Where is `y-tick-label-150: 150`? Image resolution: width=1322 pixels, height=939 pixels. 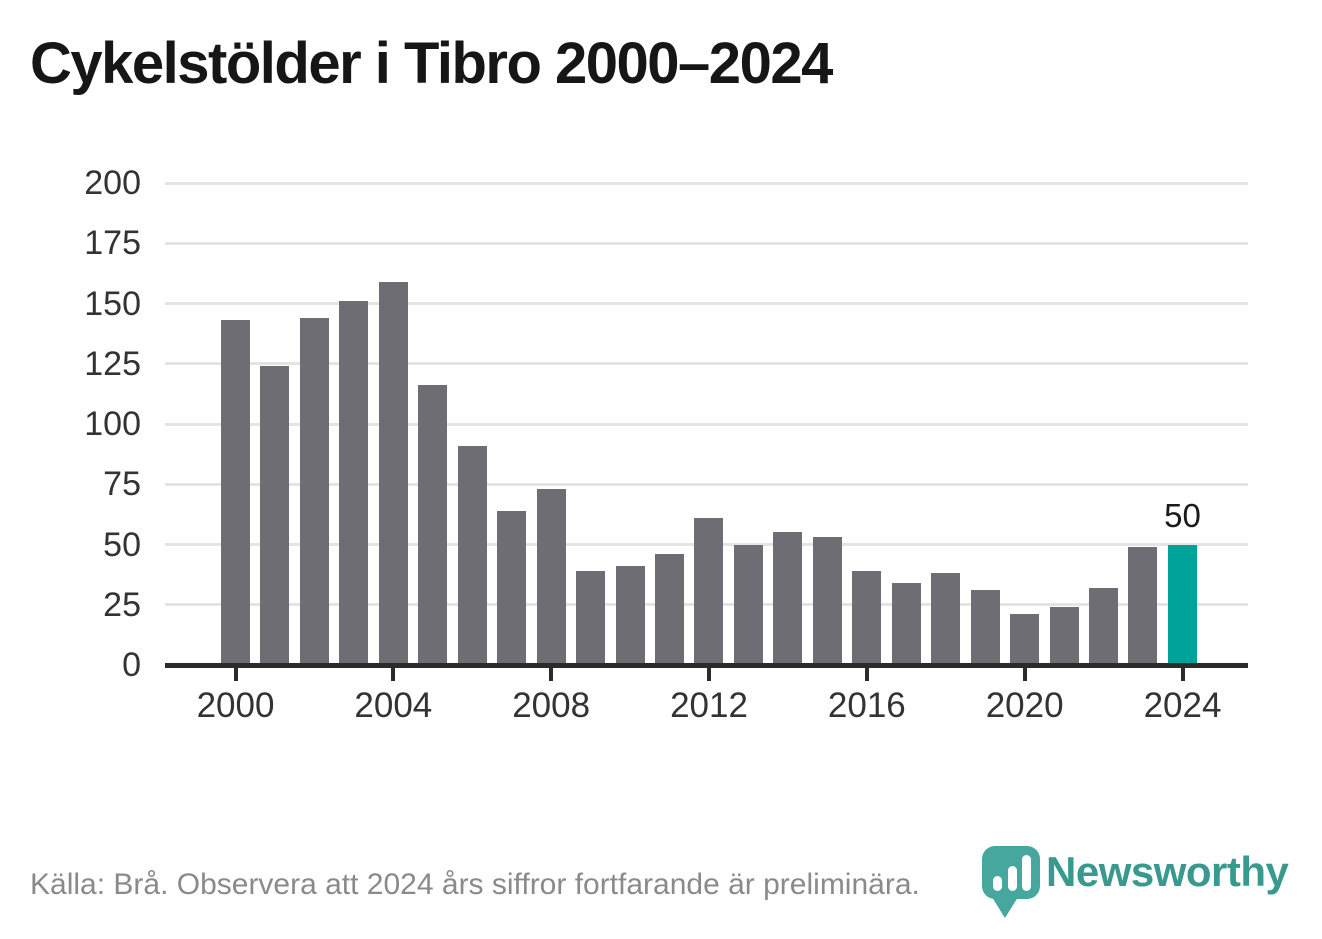
y-tick-label-150: 150 is located at coordinates (112, 303).